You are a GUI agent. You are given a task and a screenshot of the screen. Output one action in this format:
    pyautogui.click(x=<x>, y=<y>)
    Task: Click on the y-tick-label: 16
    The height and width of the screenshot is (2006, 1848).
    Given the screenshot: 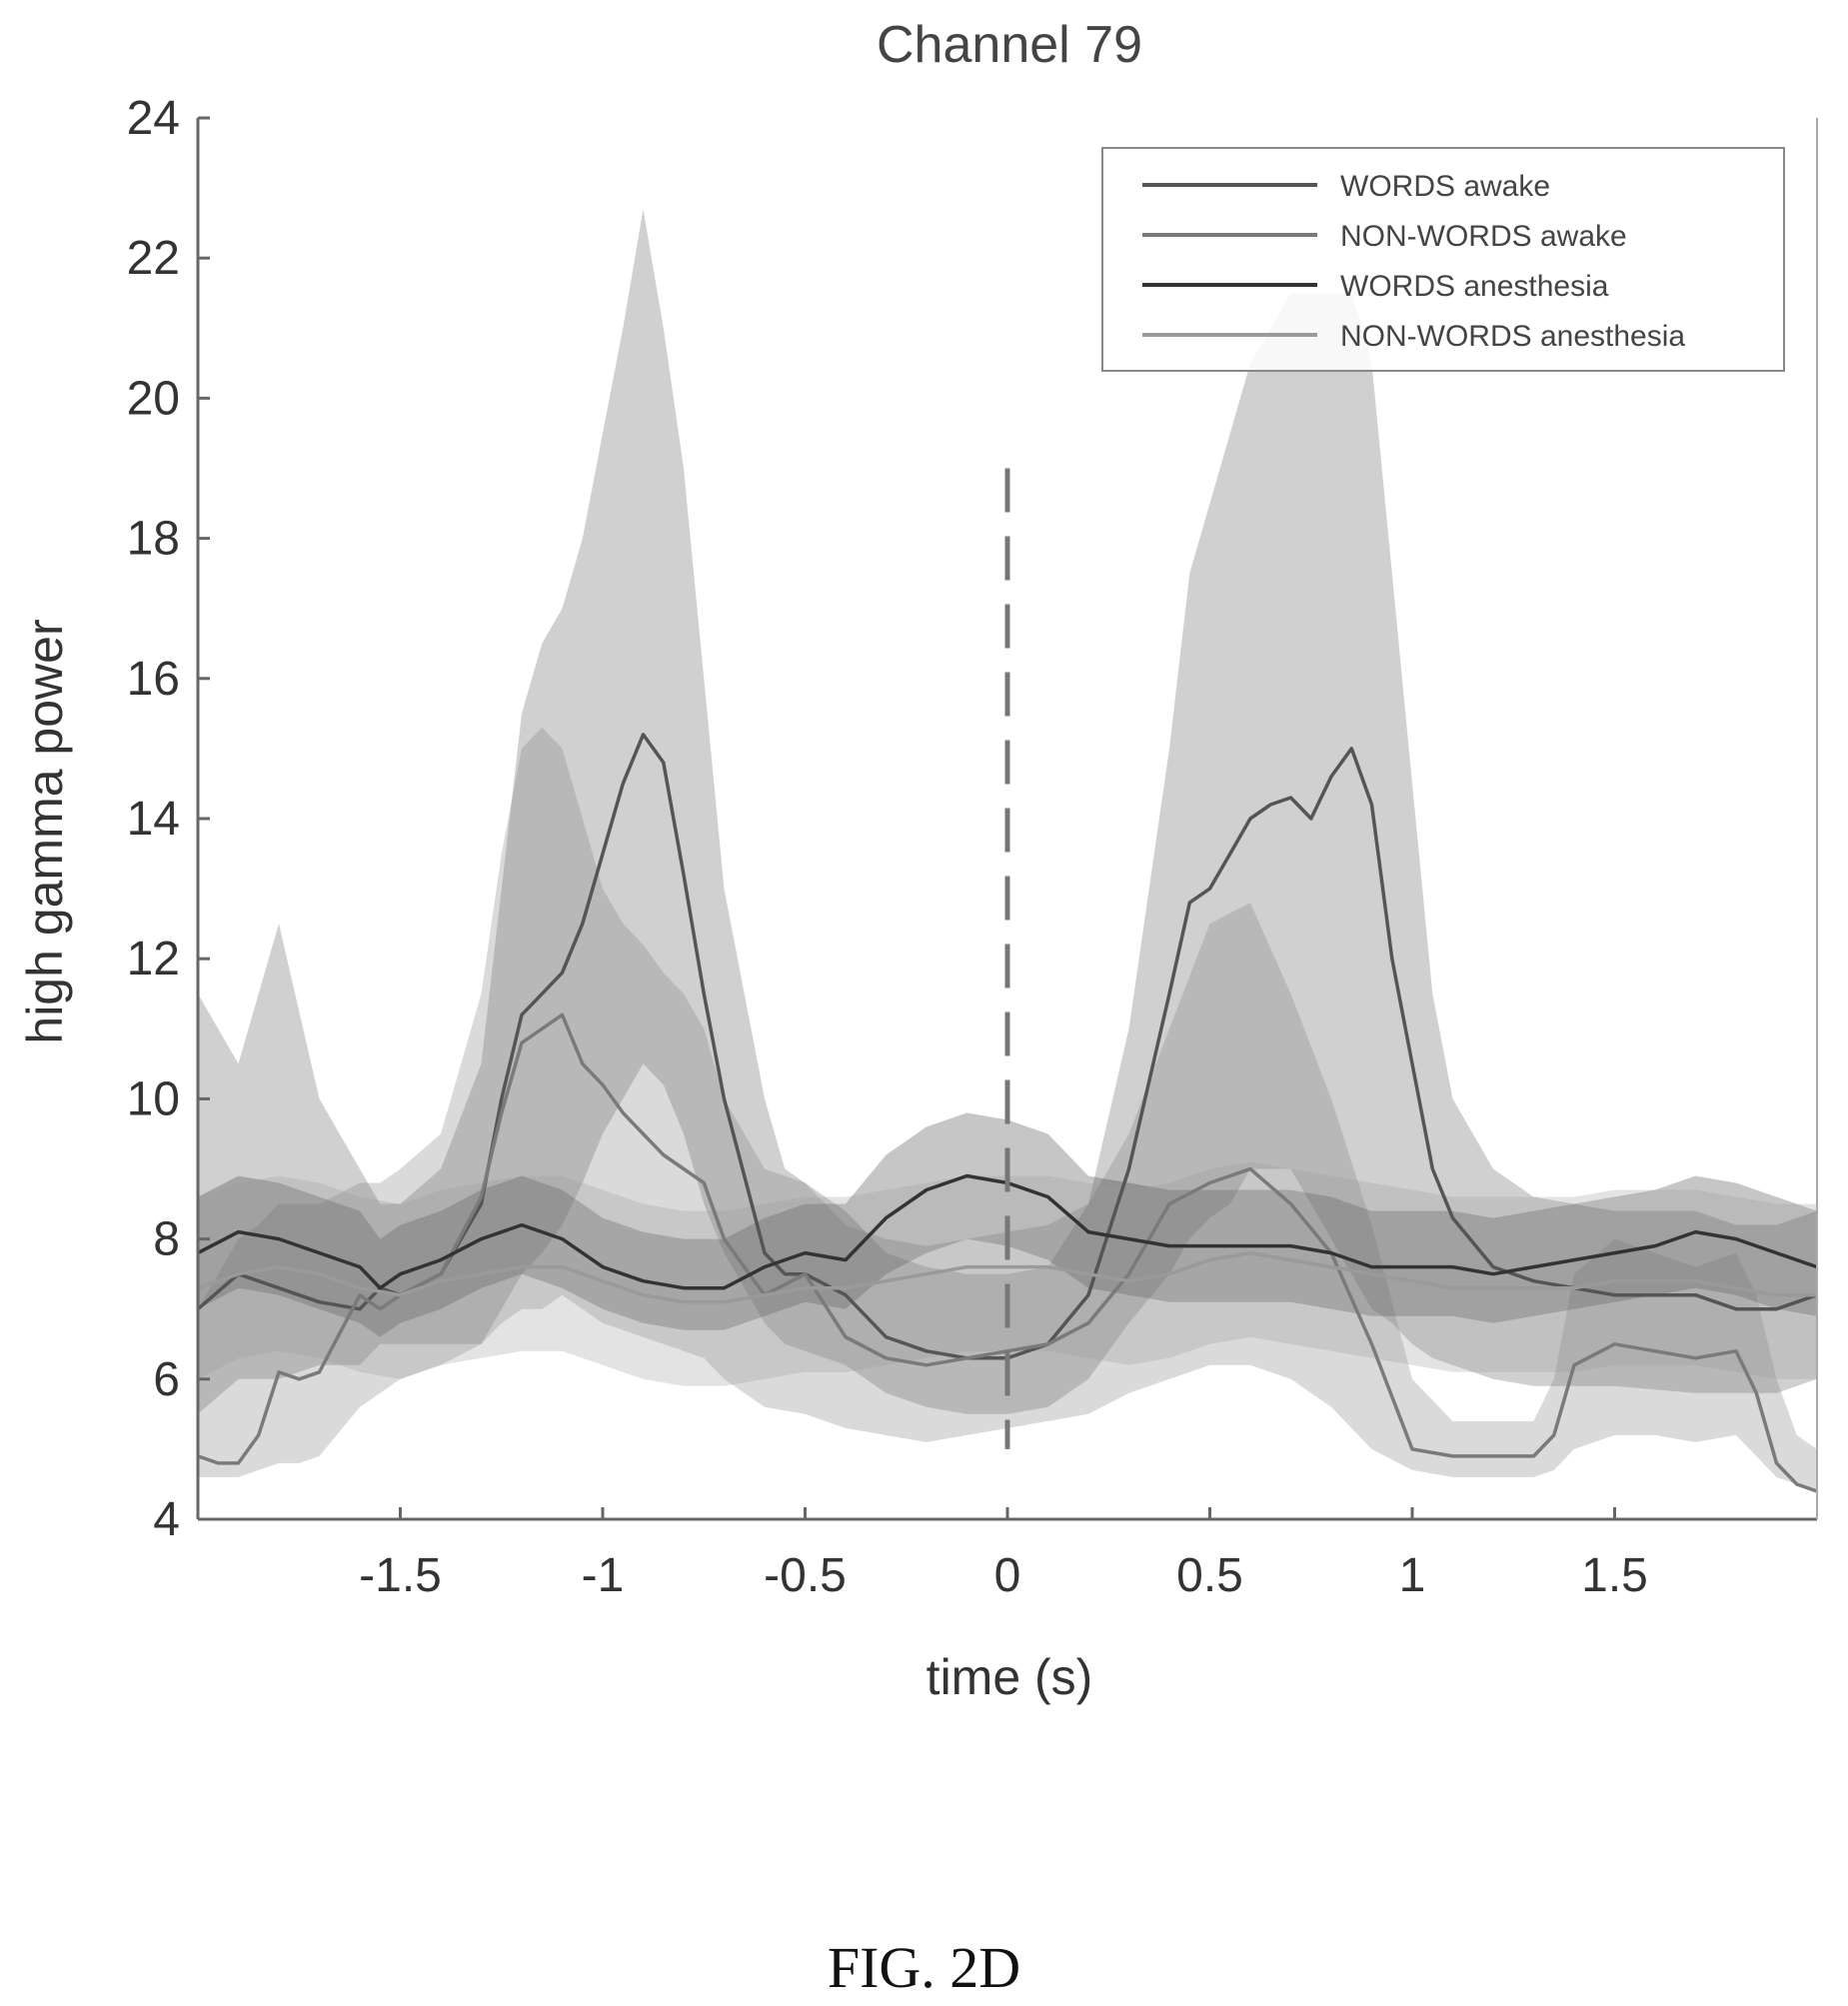 What is the action you would take?
    pyautogui.click(x=153, y=680)
    